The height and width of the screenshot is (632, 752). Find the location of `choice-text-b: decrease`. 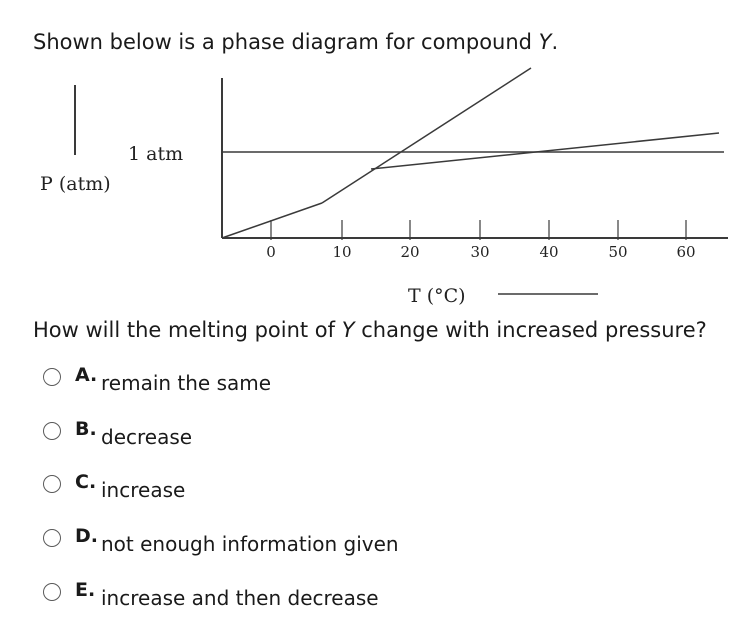

choice-text-b: decrease is located at coordinates (147, 437).